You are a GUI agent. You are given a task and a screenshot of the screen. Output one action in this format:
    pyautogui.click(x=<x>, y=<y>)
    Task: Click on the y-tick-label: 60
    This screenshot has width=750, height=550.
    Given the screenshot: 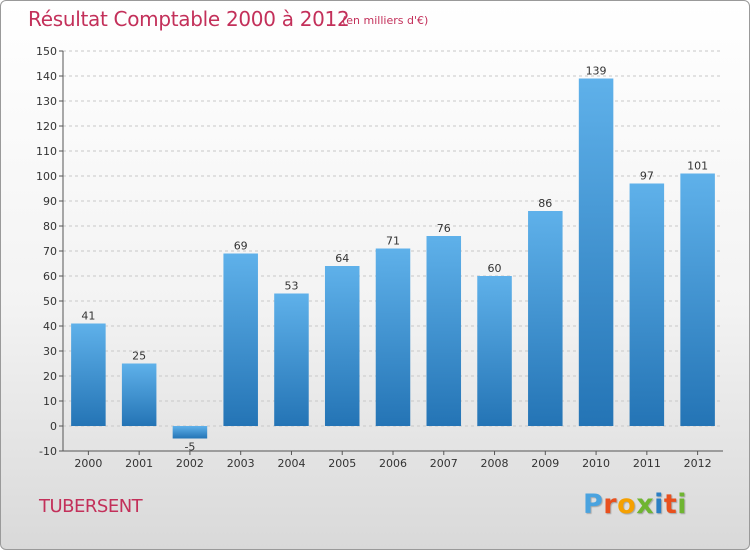 What is the action you would take?
    pyautogui.click(x=50, y=276)
    